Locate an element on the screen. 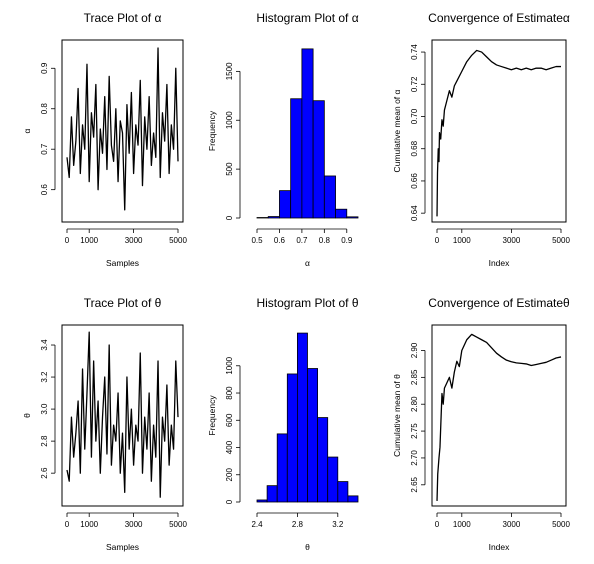  hist-alpha-y-tick-label-0: 0 is located at coordinates (229, 217).